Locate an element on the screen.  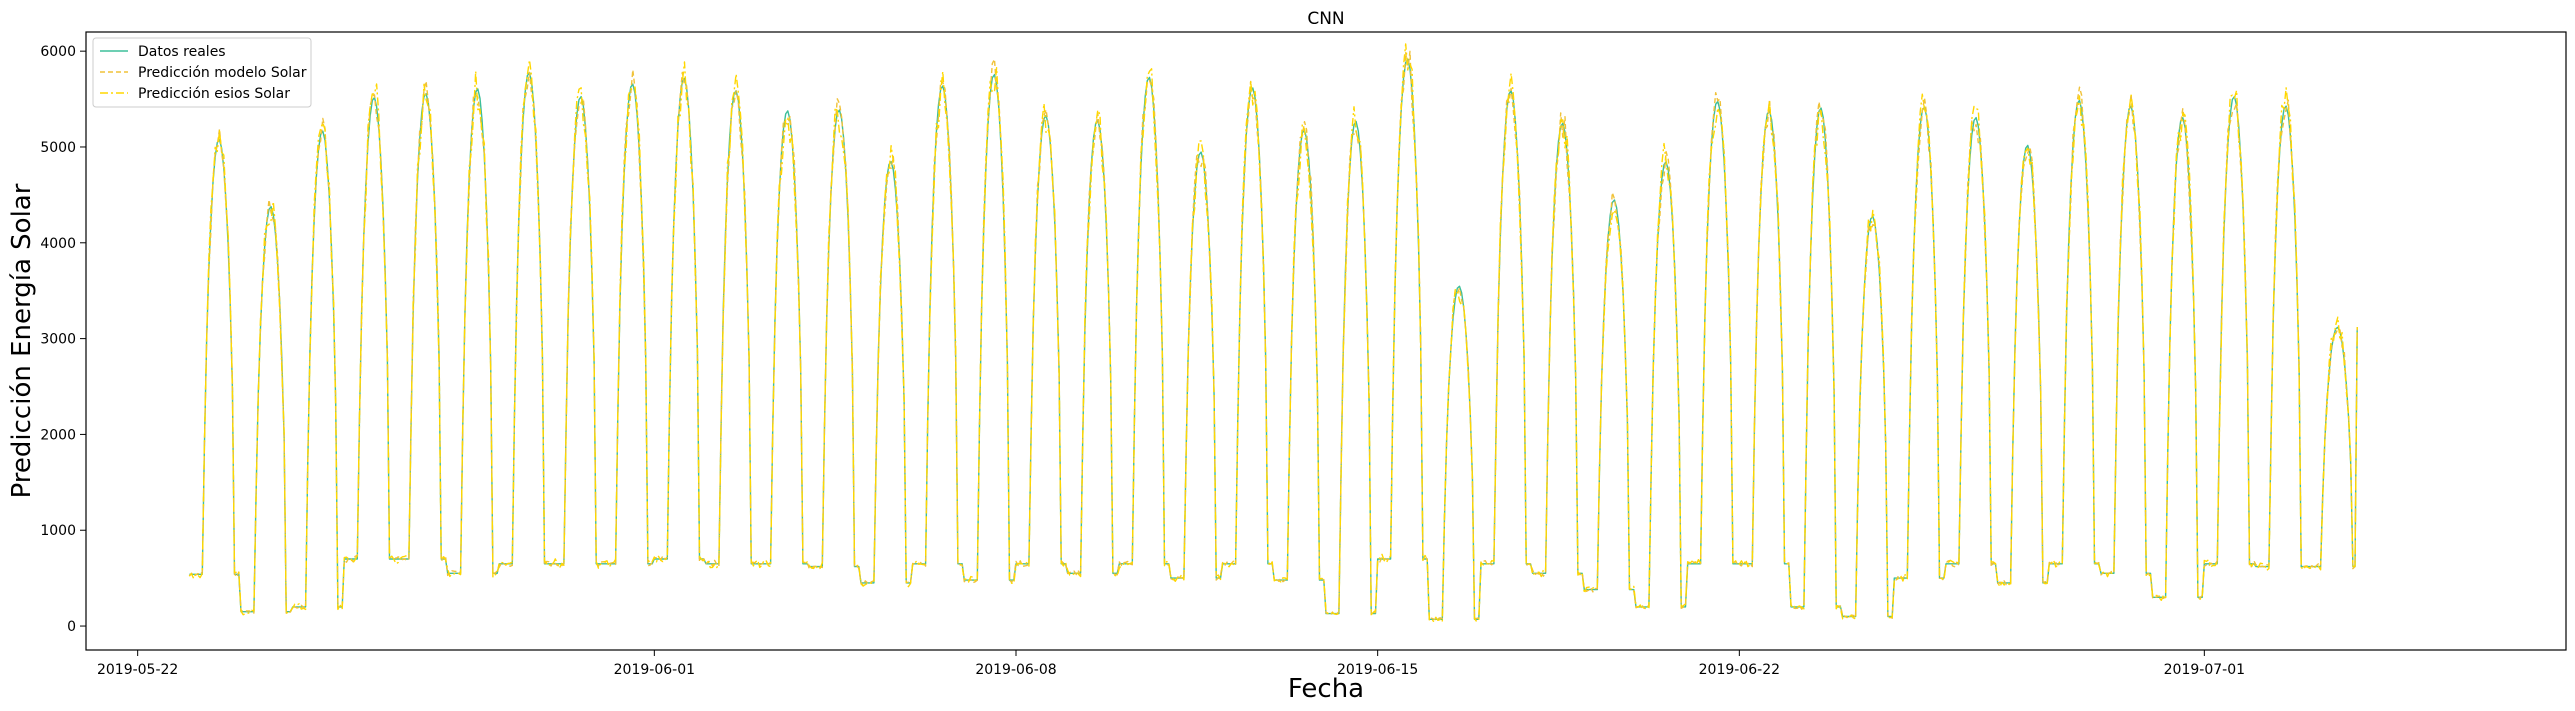
x-tick-label: 2019-06-15 is located at coordinates (1377, 670).